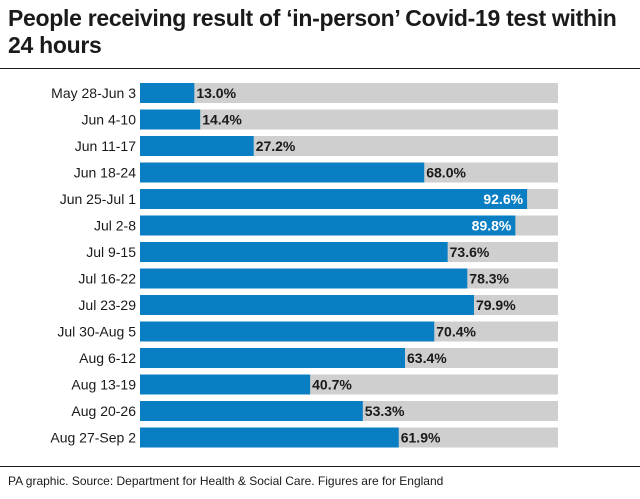 This screenshot has height=499, width=640. I want to click on data-label: 79.9%, so click(496, 305).